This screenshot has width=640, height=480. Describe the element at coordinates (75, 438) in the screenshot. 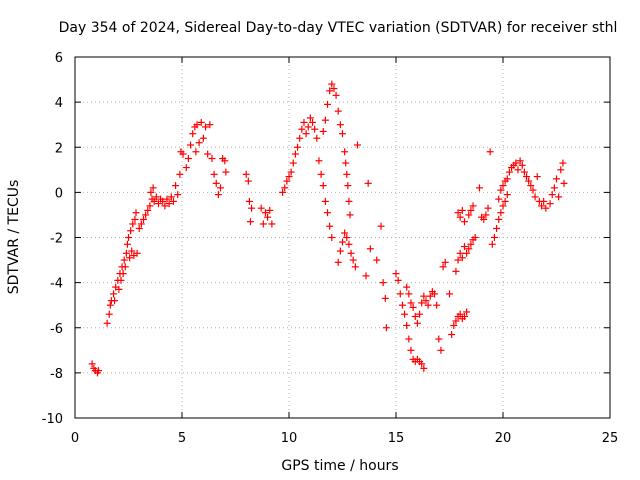

I see `x-tick-label: 0` at that location.